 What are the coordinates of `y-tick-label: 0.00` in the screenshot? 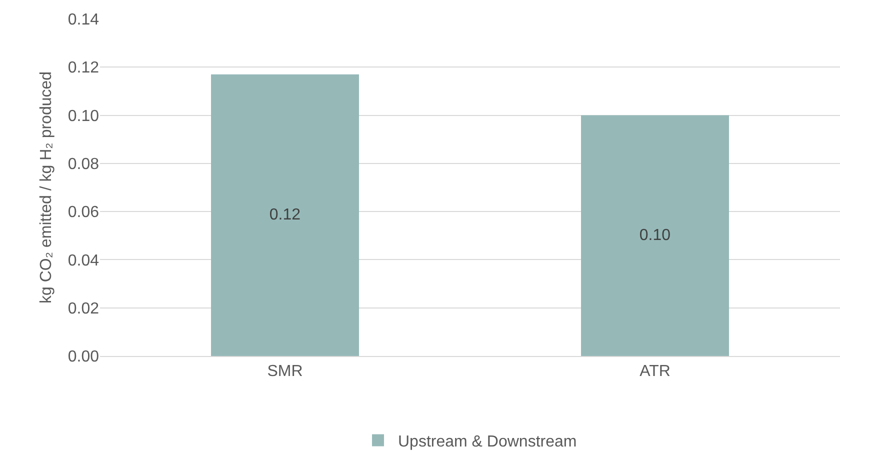 It's located at (84, 357).